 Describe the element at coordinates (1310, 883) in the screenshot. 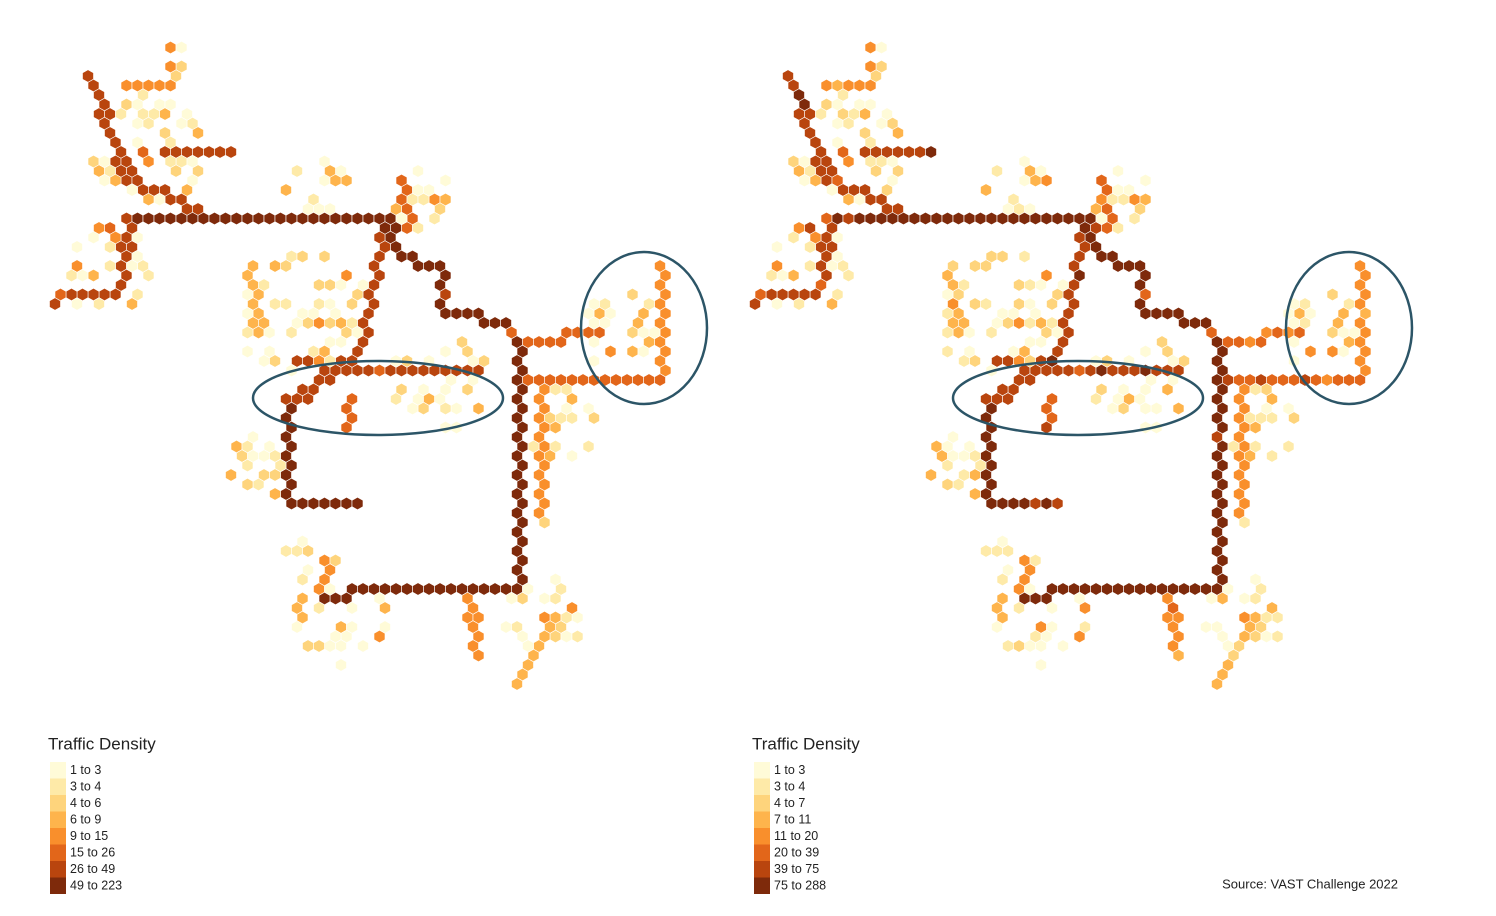

I see `source: Source: VAST Challenge 2022` at that location.